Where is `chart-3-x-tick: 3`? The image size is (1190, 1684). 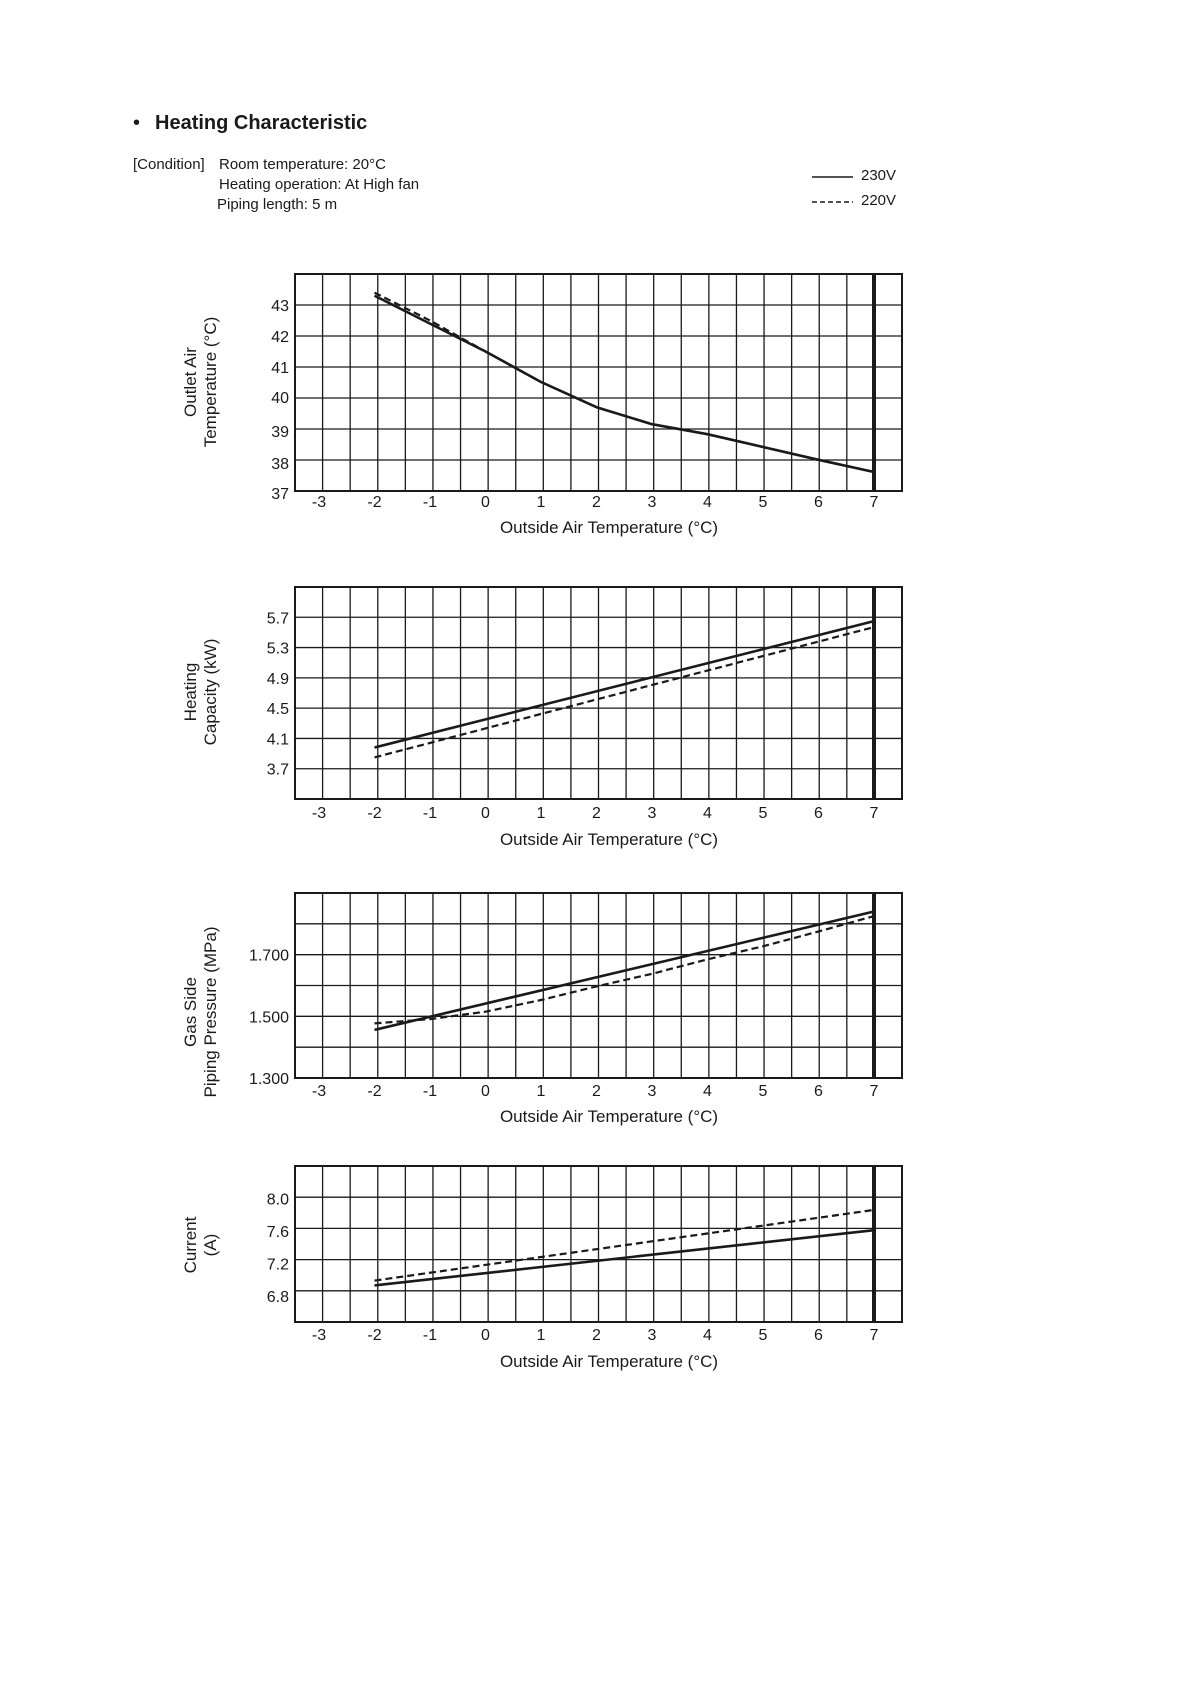 chart-3-x-tick: 3 is located at coordinates (652, 1091).